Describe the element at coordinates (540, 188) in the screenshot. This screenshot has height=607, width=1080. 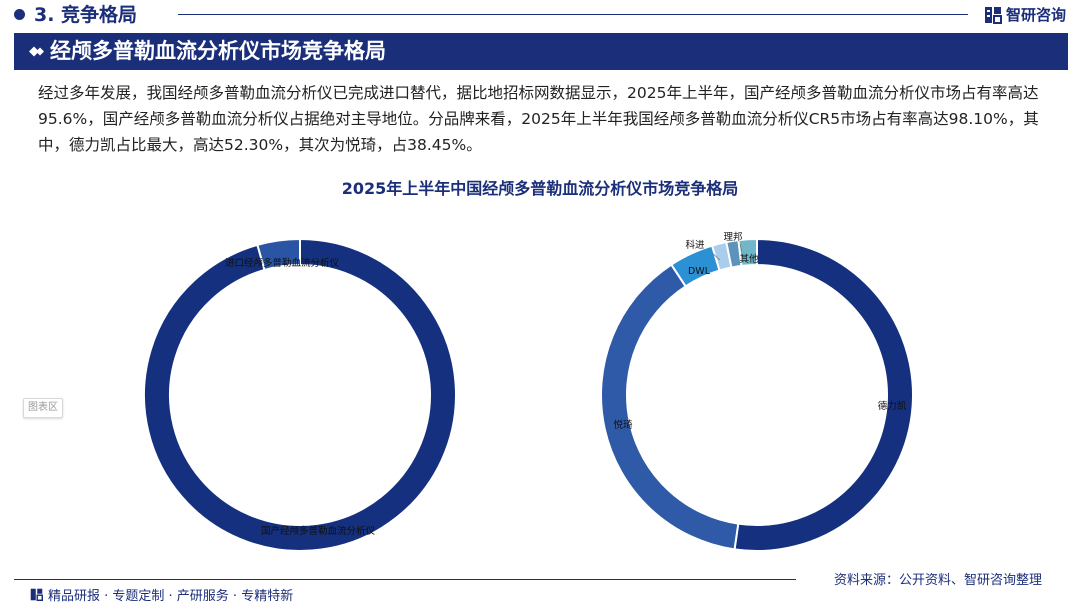
I see `chart-title: 2025年上半年中国经颅多普勒血流分析仪市场竞争格局` at that location.